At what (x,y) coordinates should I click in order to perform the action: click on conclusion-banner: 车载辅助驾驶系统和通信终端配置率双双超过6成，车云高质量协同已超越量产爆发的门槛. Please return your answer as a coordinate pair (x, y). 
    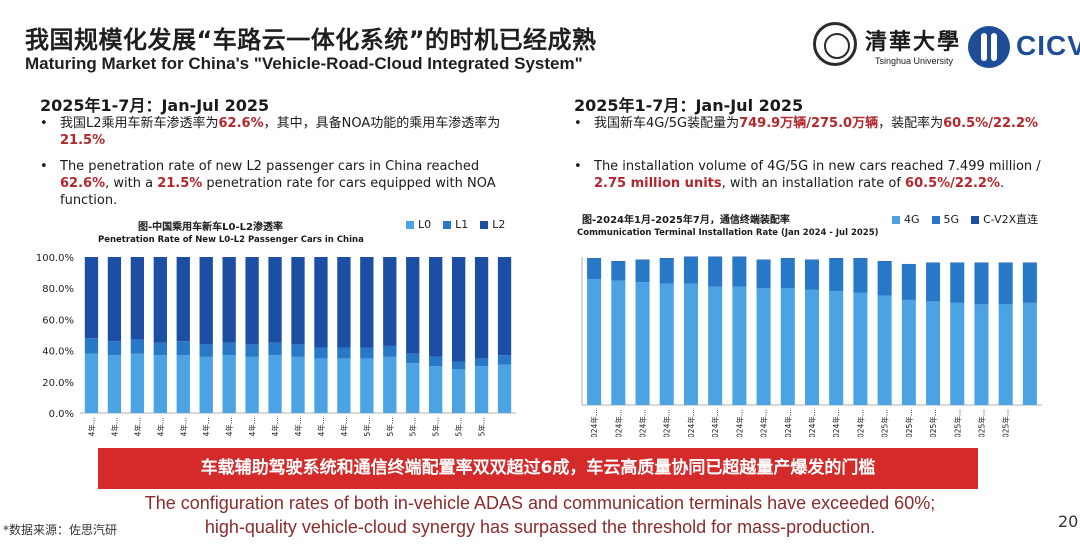
    Looking at the image, I should click on (538, 468).